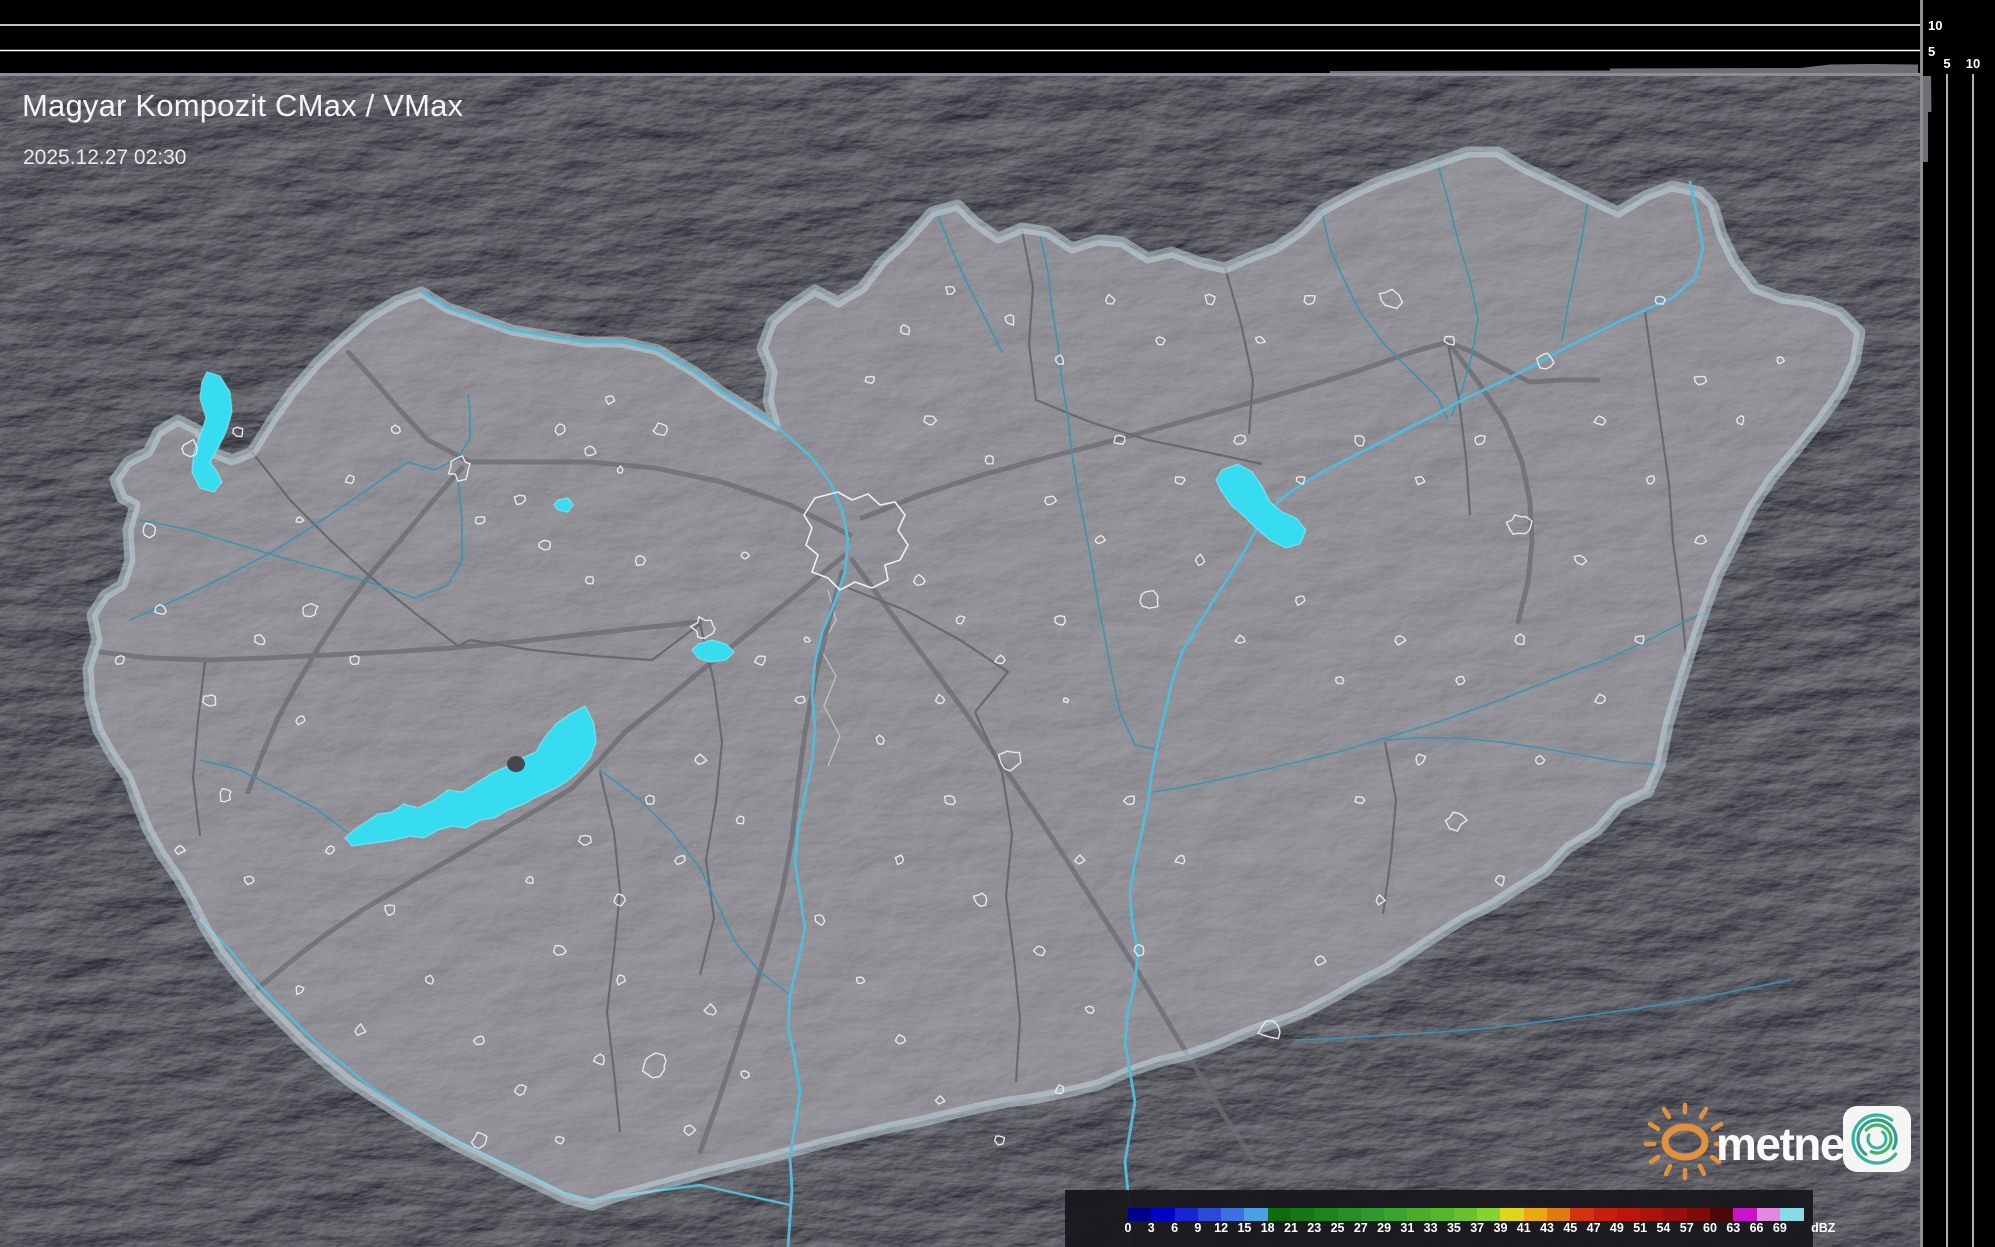 The image size is (1995, 1247). Describe the element at coordinates (1733, 1228) in the screenshot. I see `scale-tick-label: 63` at that location.